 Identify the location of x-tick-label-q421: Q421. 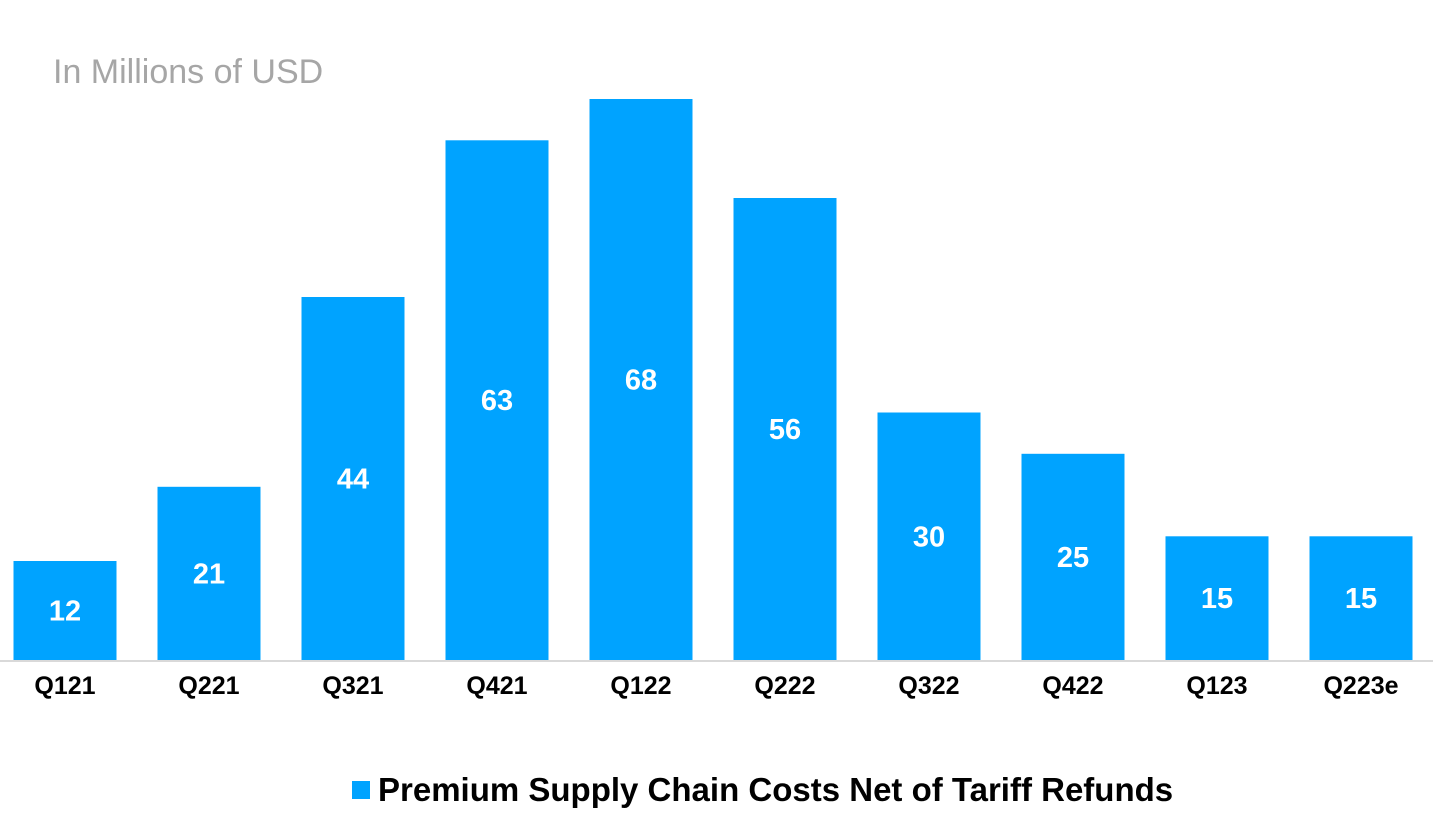
(496, 686).